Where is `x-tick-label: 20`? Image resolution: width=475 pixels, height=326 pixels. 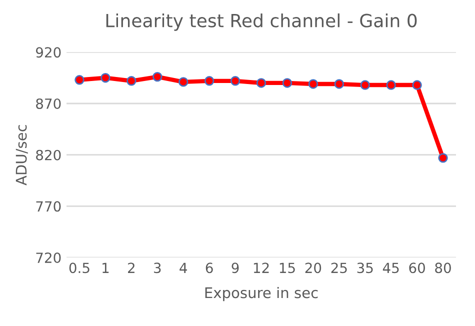
x-tick-label: 20 is located at coordinates (313, 268).